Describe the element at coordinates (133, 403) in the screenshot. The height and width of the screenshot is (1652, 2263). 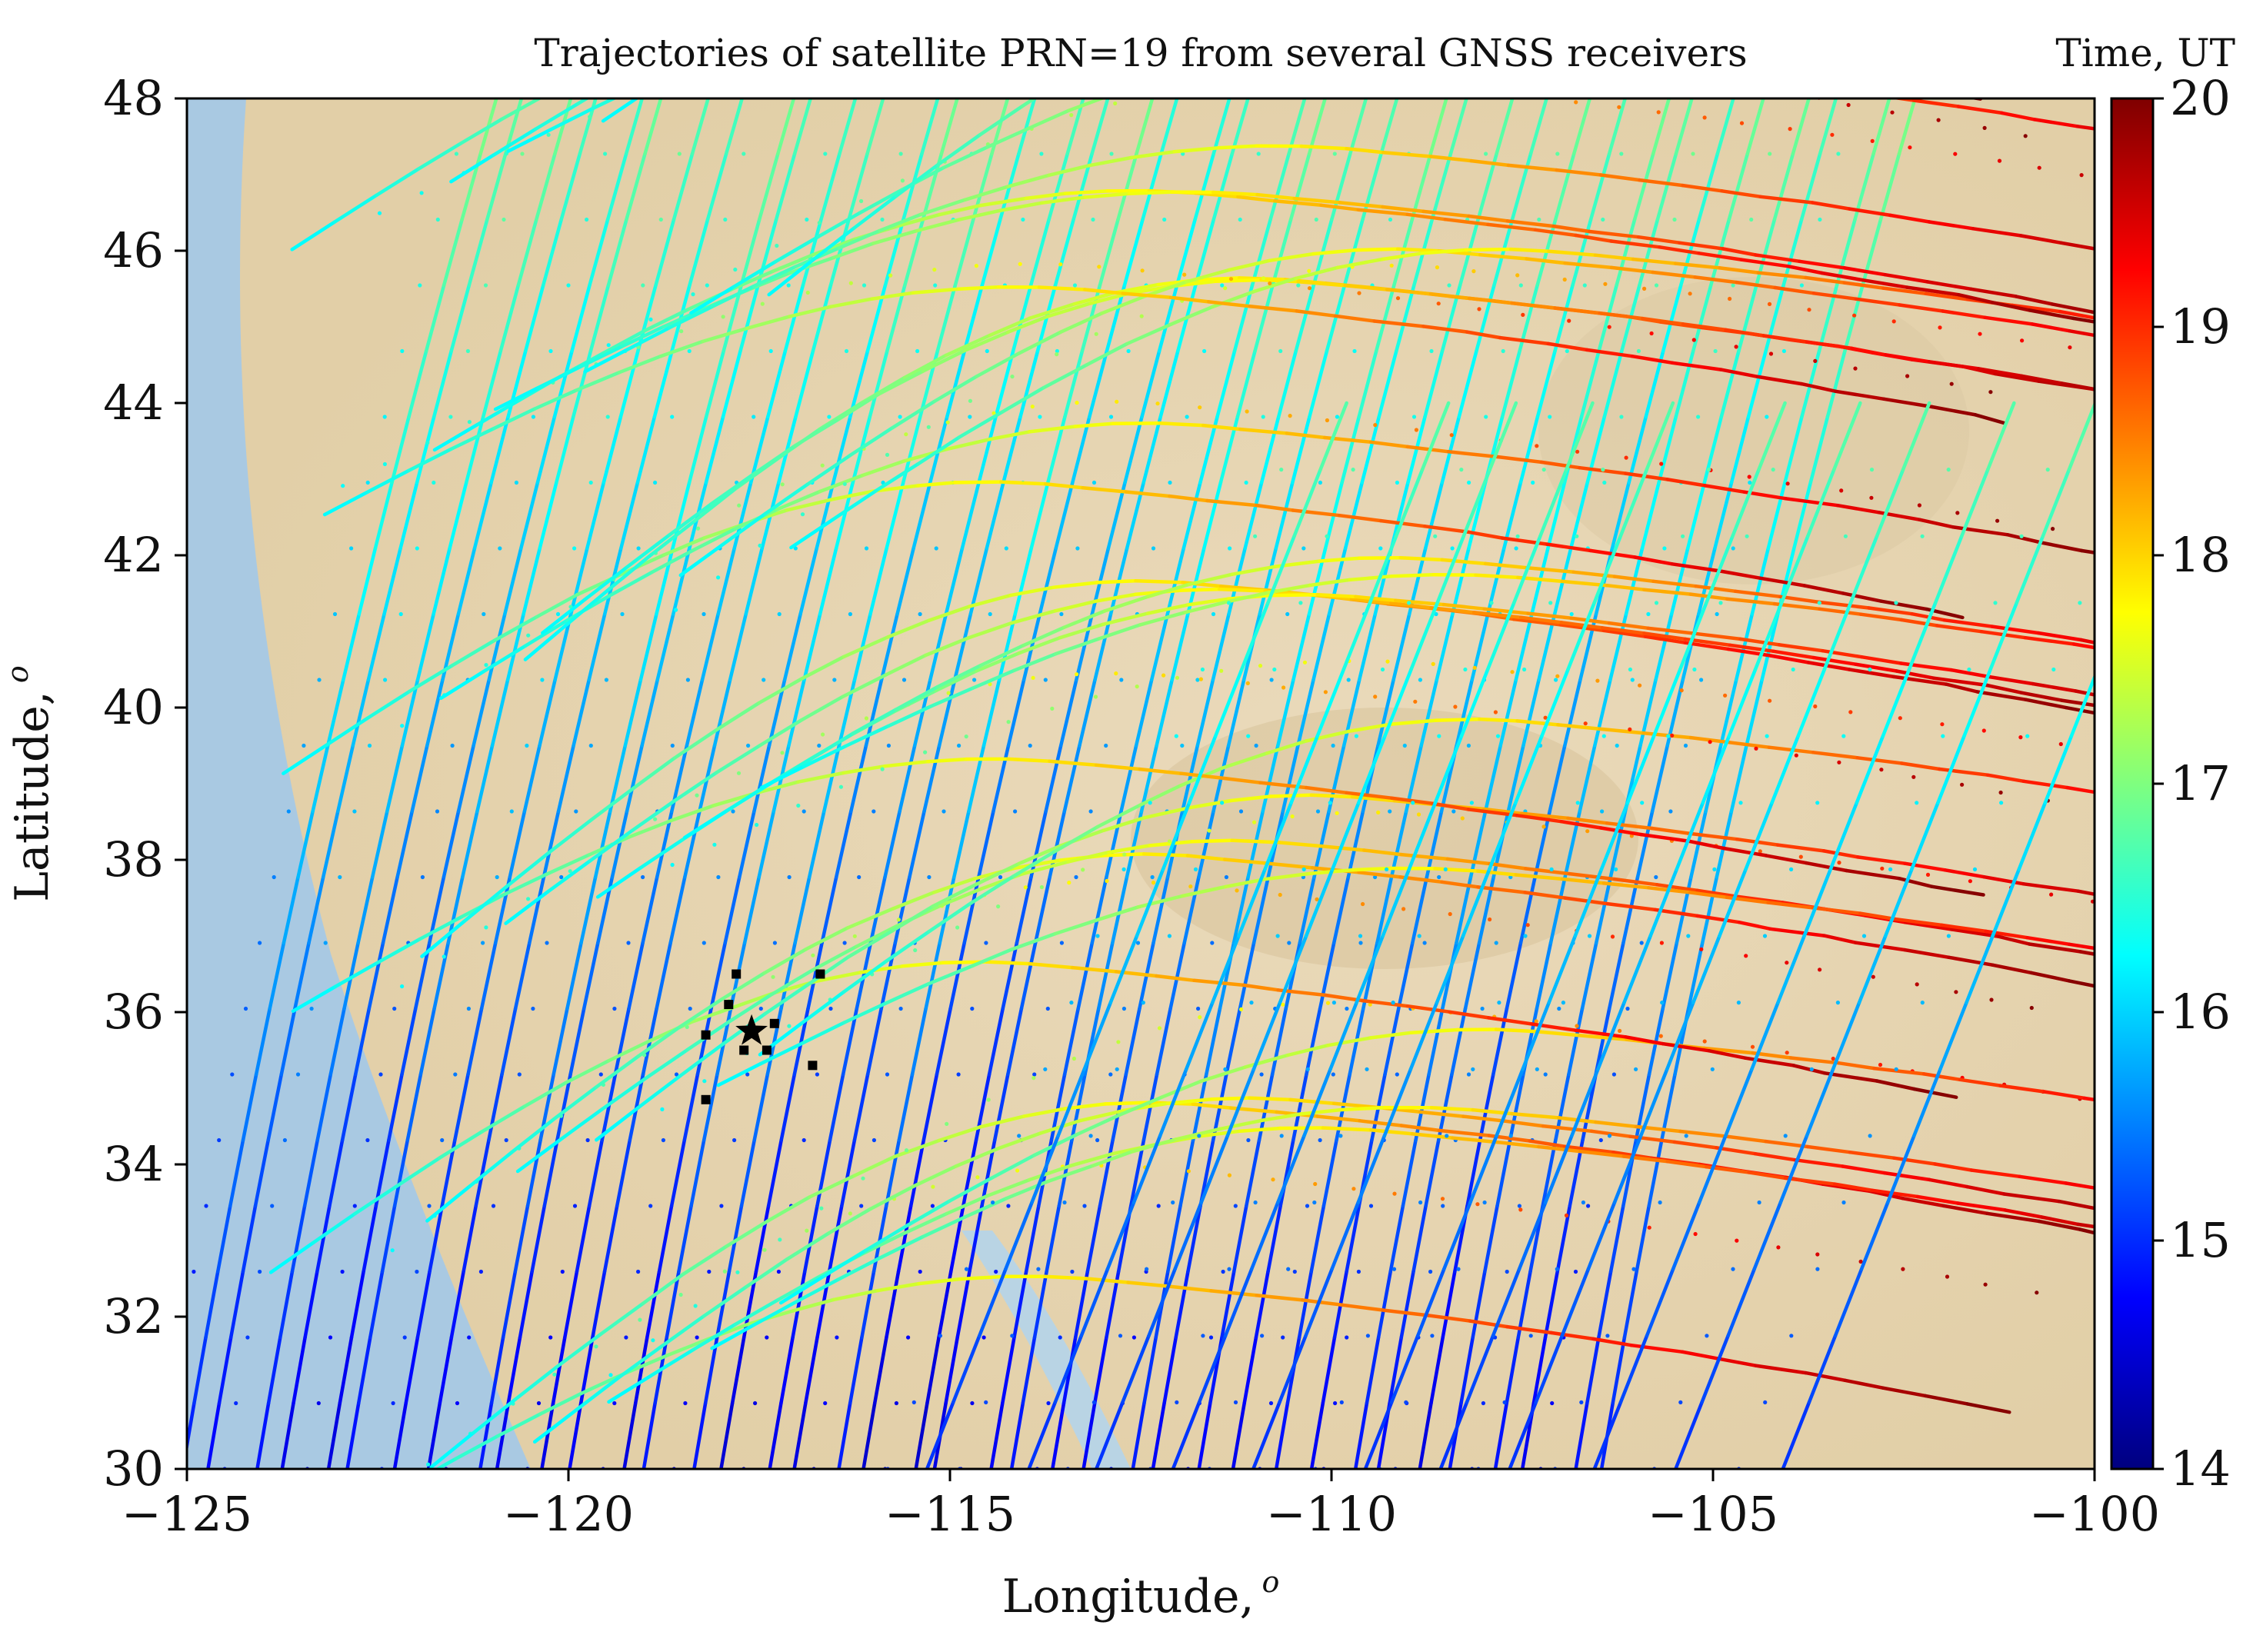
I see `y-tick-label: 44` at that location.